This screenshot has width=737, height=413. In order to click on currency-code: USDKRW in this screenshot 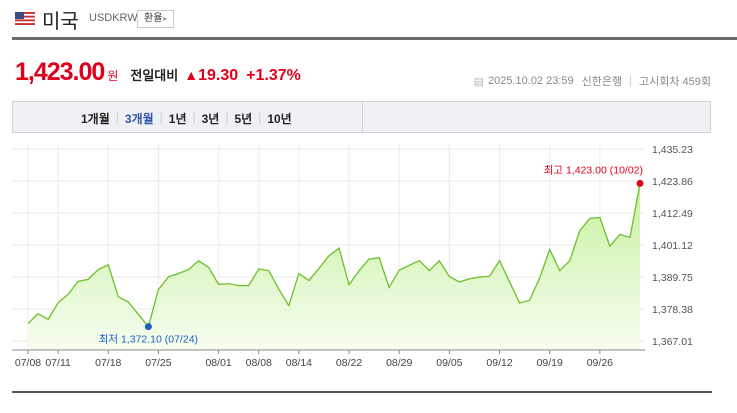, I will do `click(113, 18)`.